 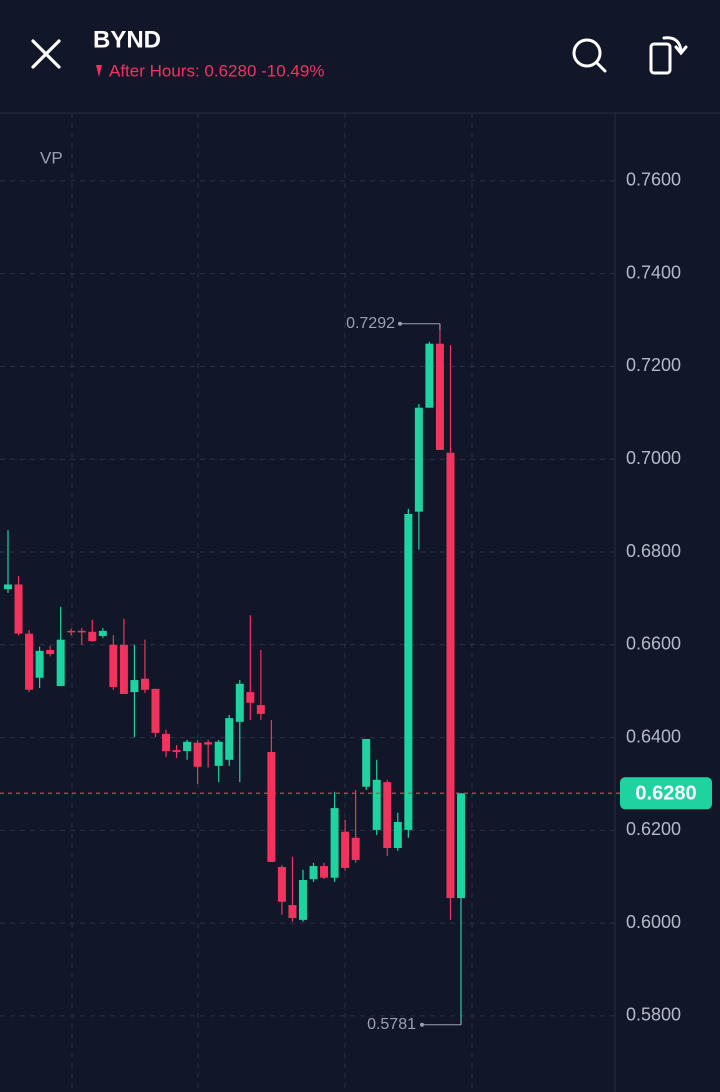 I want to click on y-tick-label: 0.6000, so click(x=653, y=922).